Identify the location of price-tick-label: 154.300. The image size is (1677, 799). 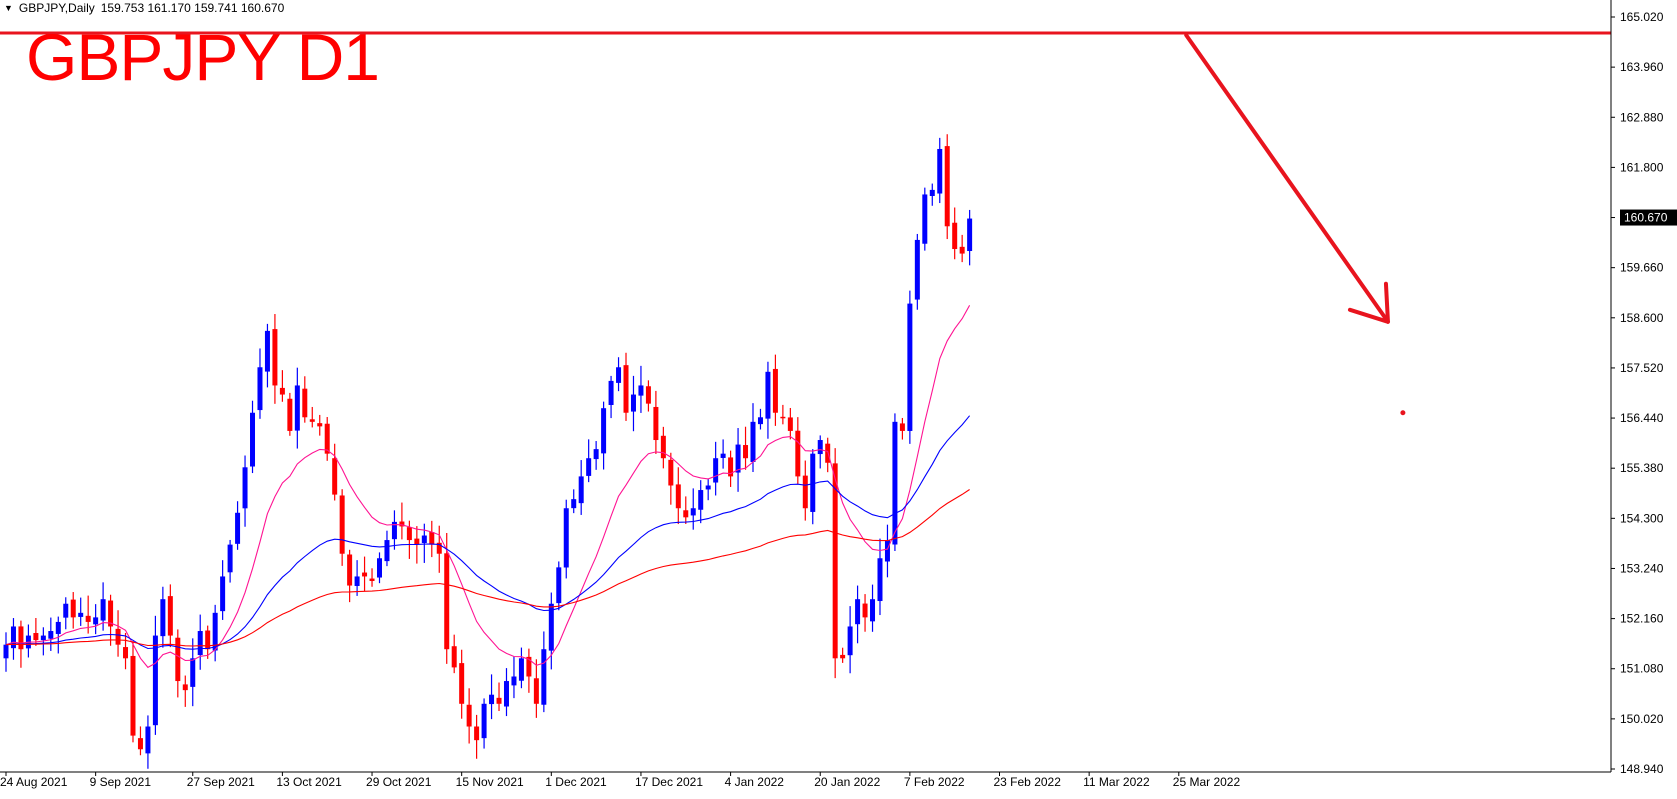
(1642, 518).